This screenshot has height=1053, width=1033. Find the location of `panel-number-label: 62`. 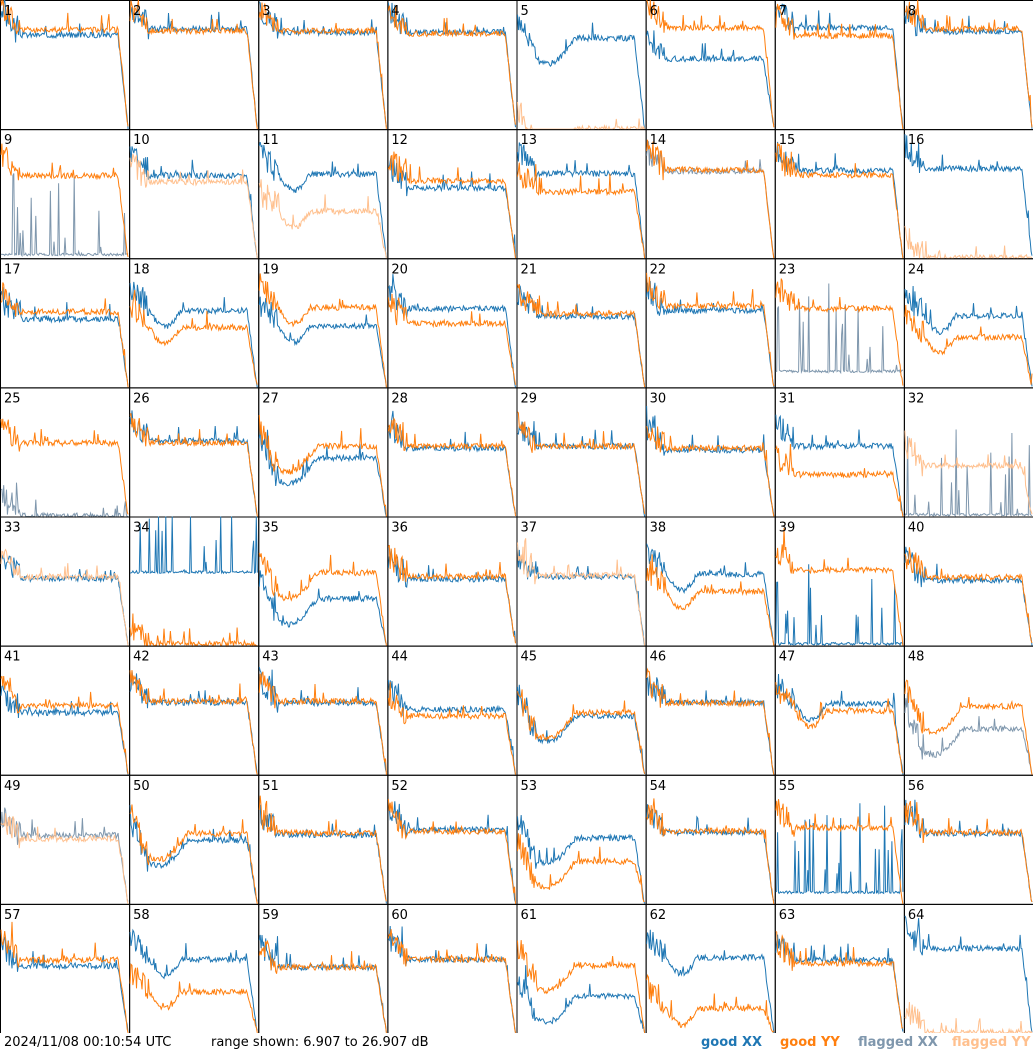

panel-number-label: 62 is located at coordinates (658, 915).